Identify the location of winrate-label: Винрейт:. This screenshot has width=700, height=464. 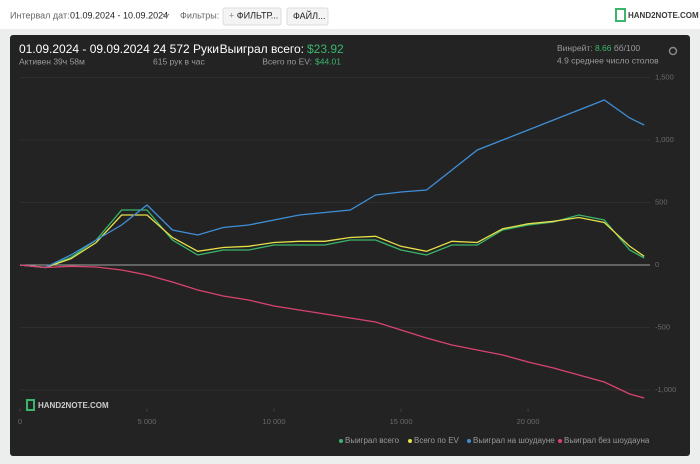
(575, 48).